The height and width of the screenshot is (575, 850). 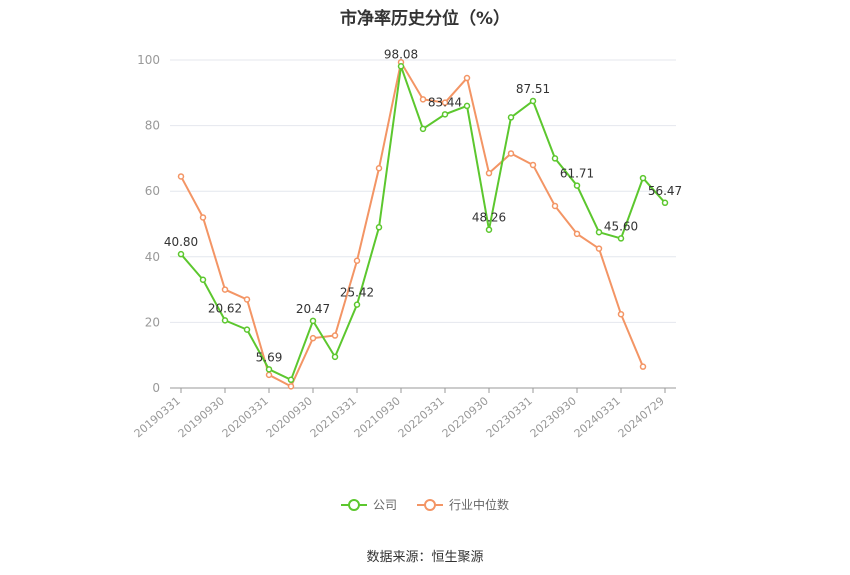 What do you see at coordinates (333, 417) in the screenshot?
I see `x-tick-label: 20210331` at bounding box center [333, 417].